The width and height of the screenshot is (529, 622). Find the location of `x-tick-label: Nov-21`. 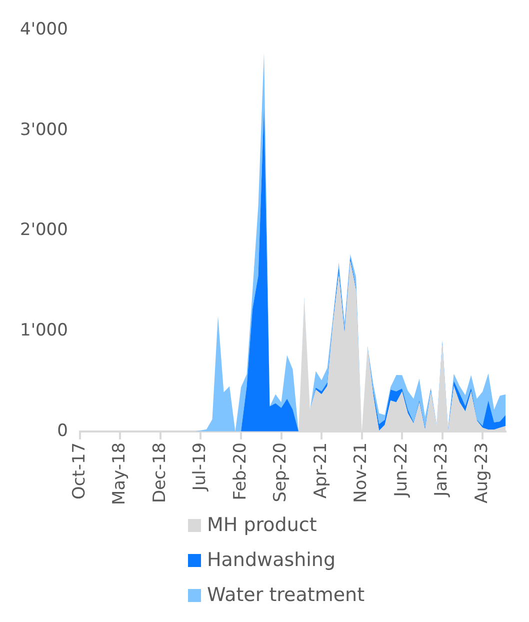

x-tick-label: Nov-21 is located at coordinates (361, 472).